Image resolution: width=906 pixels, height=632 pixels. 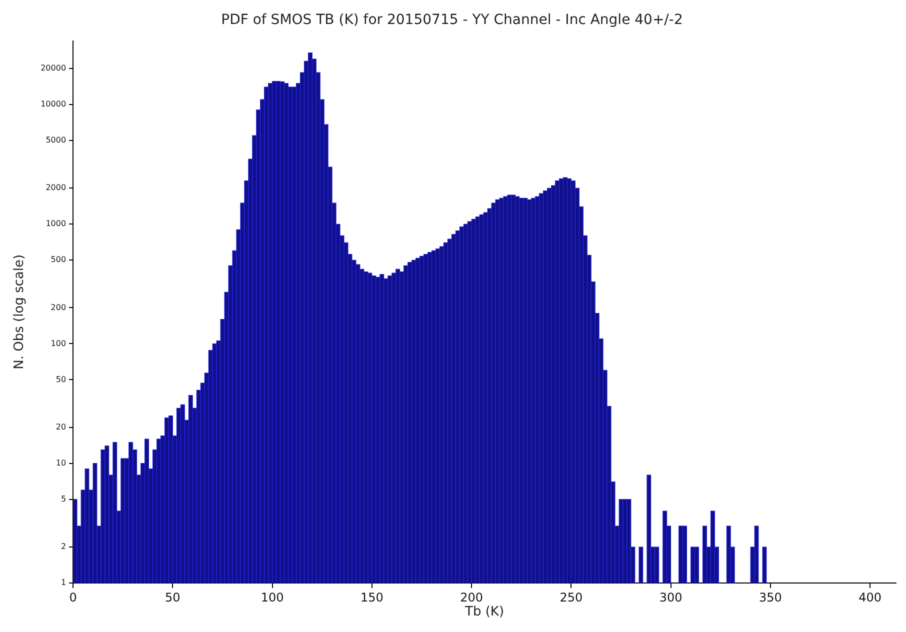 I want to click on x-tick-label: 0, so click(x=73, y=597).